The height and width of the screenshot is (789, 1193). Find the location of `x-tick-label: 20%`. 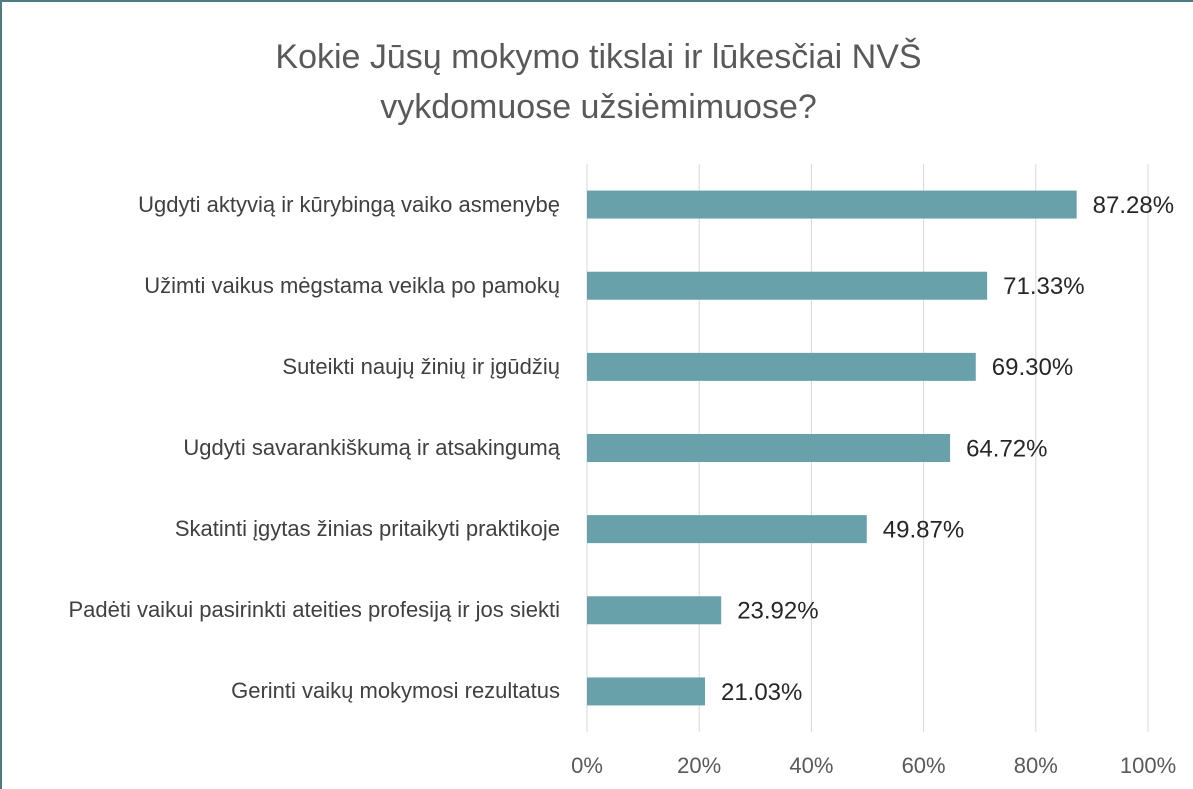

x-tick-label: 20% is located at coordinates (699, 765).